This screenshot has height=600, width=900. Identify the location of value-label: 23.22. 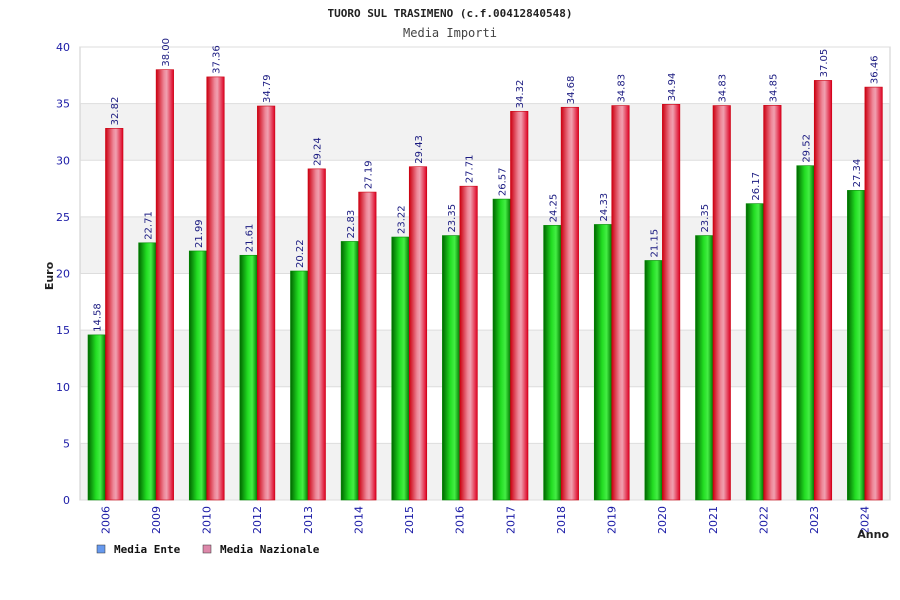
(402, 219).